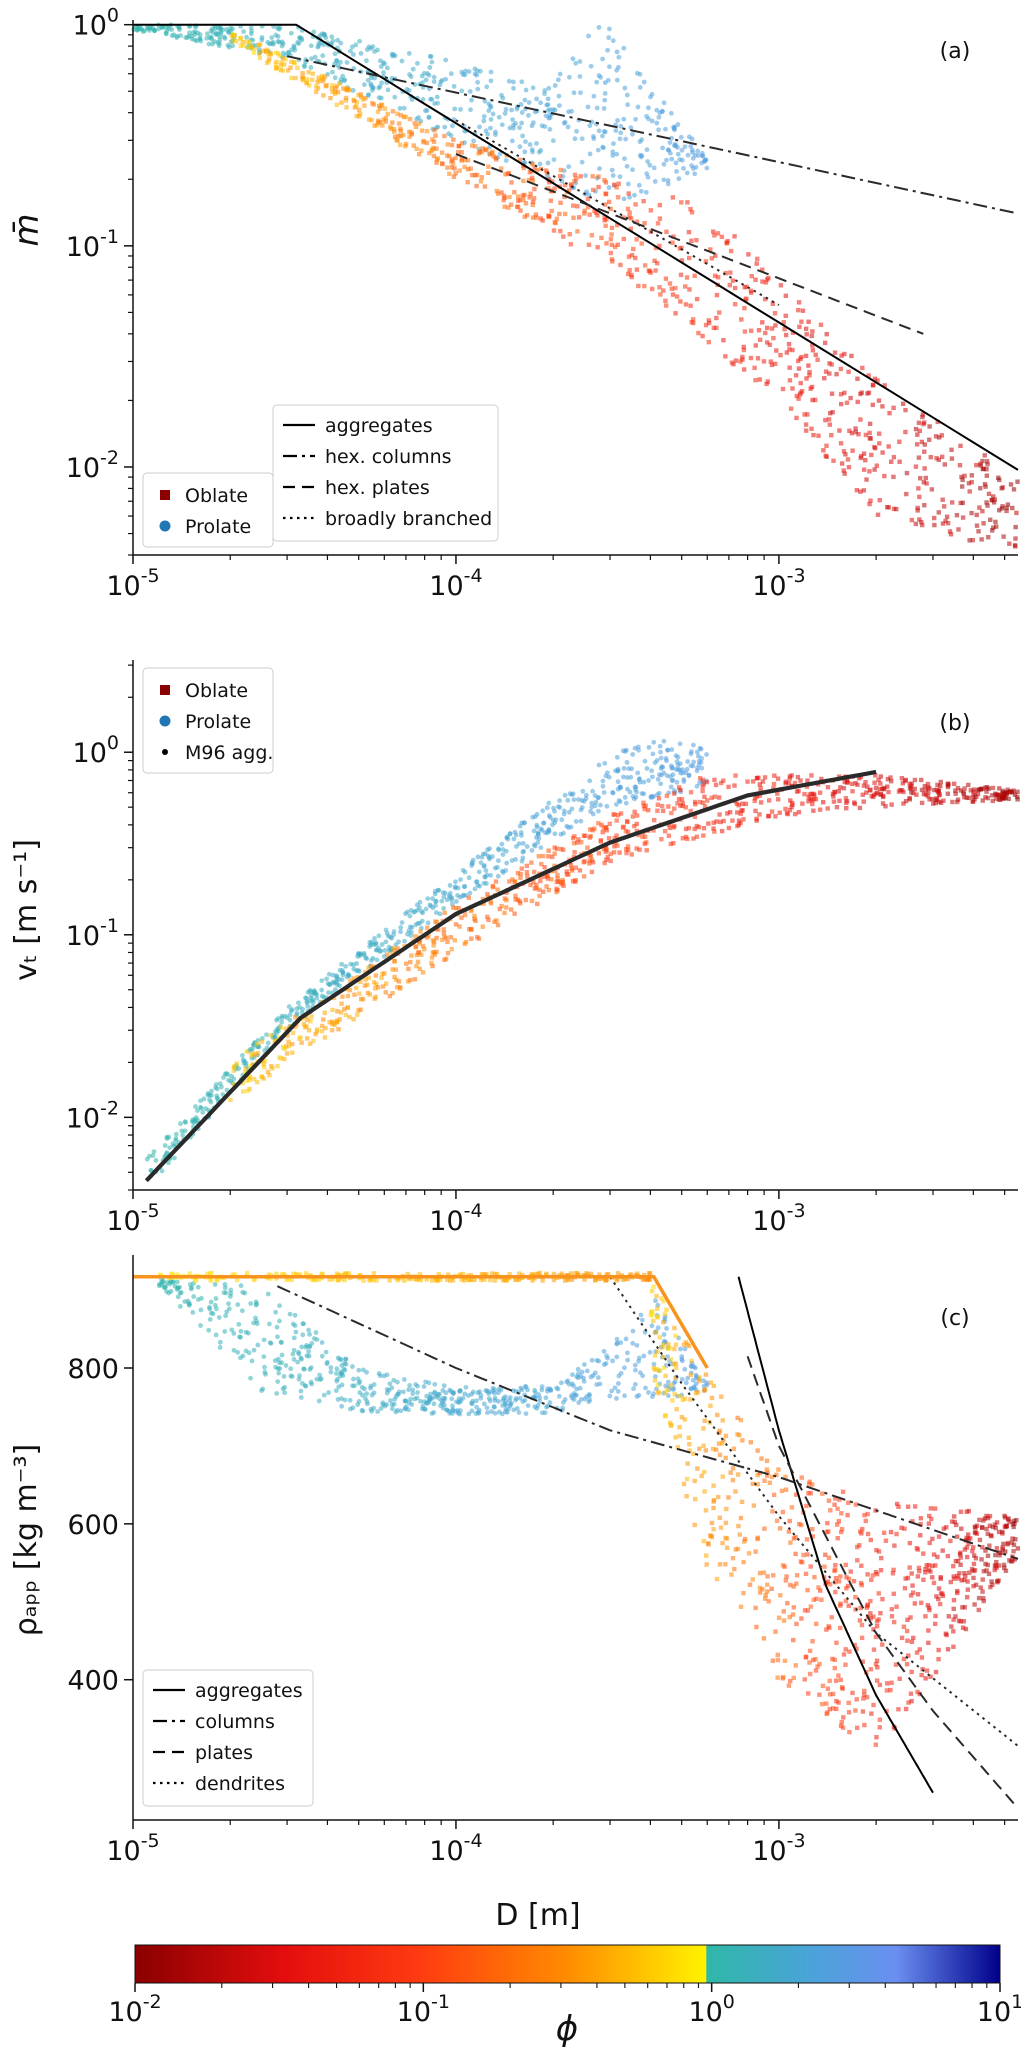 Image resolution: width=1021 pixels, height=2048 pixels. Describe the element at coordinates (455, 1218) in the screenshot. I see `x-tick-label: 10-4` at that location.